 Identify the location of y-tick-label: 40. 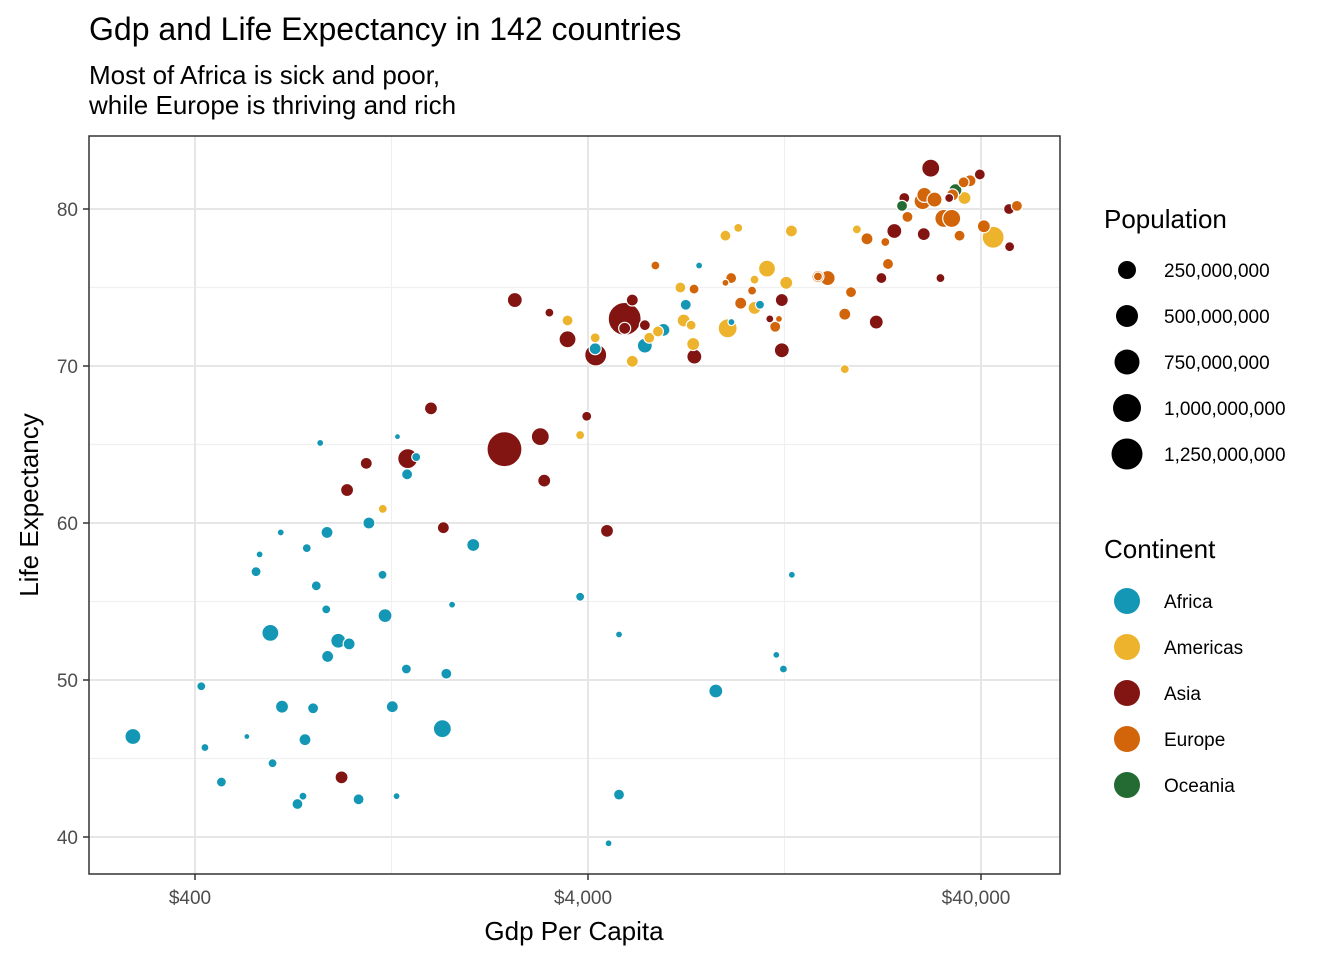
(67, 838).